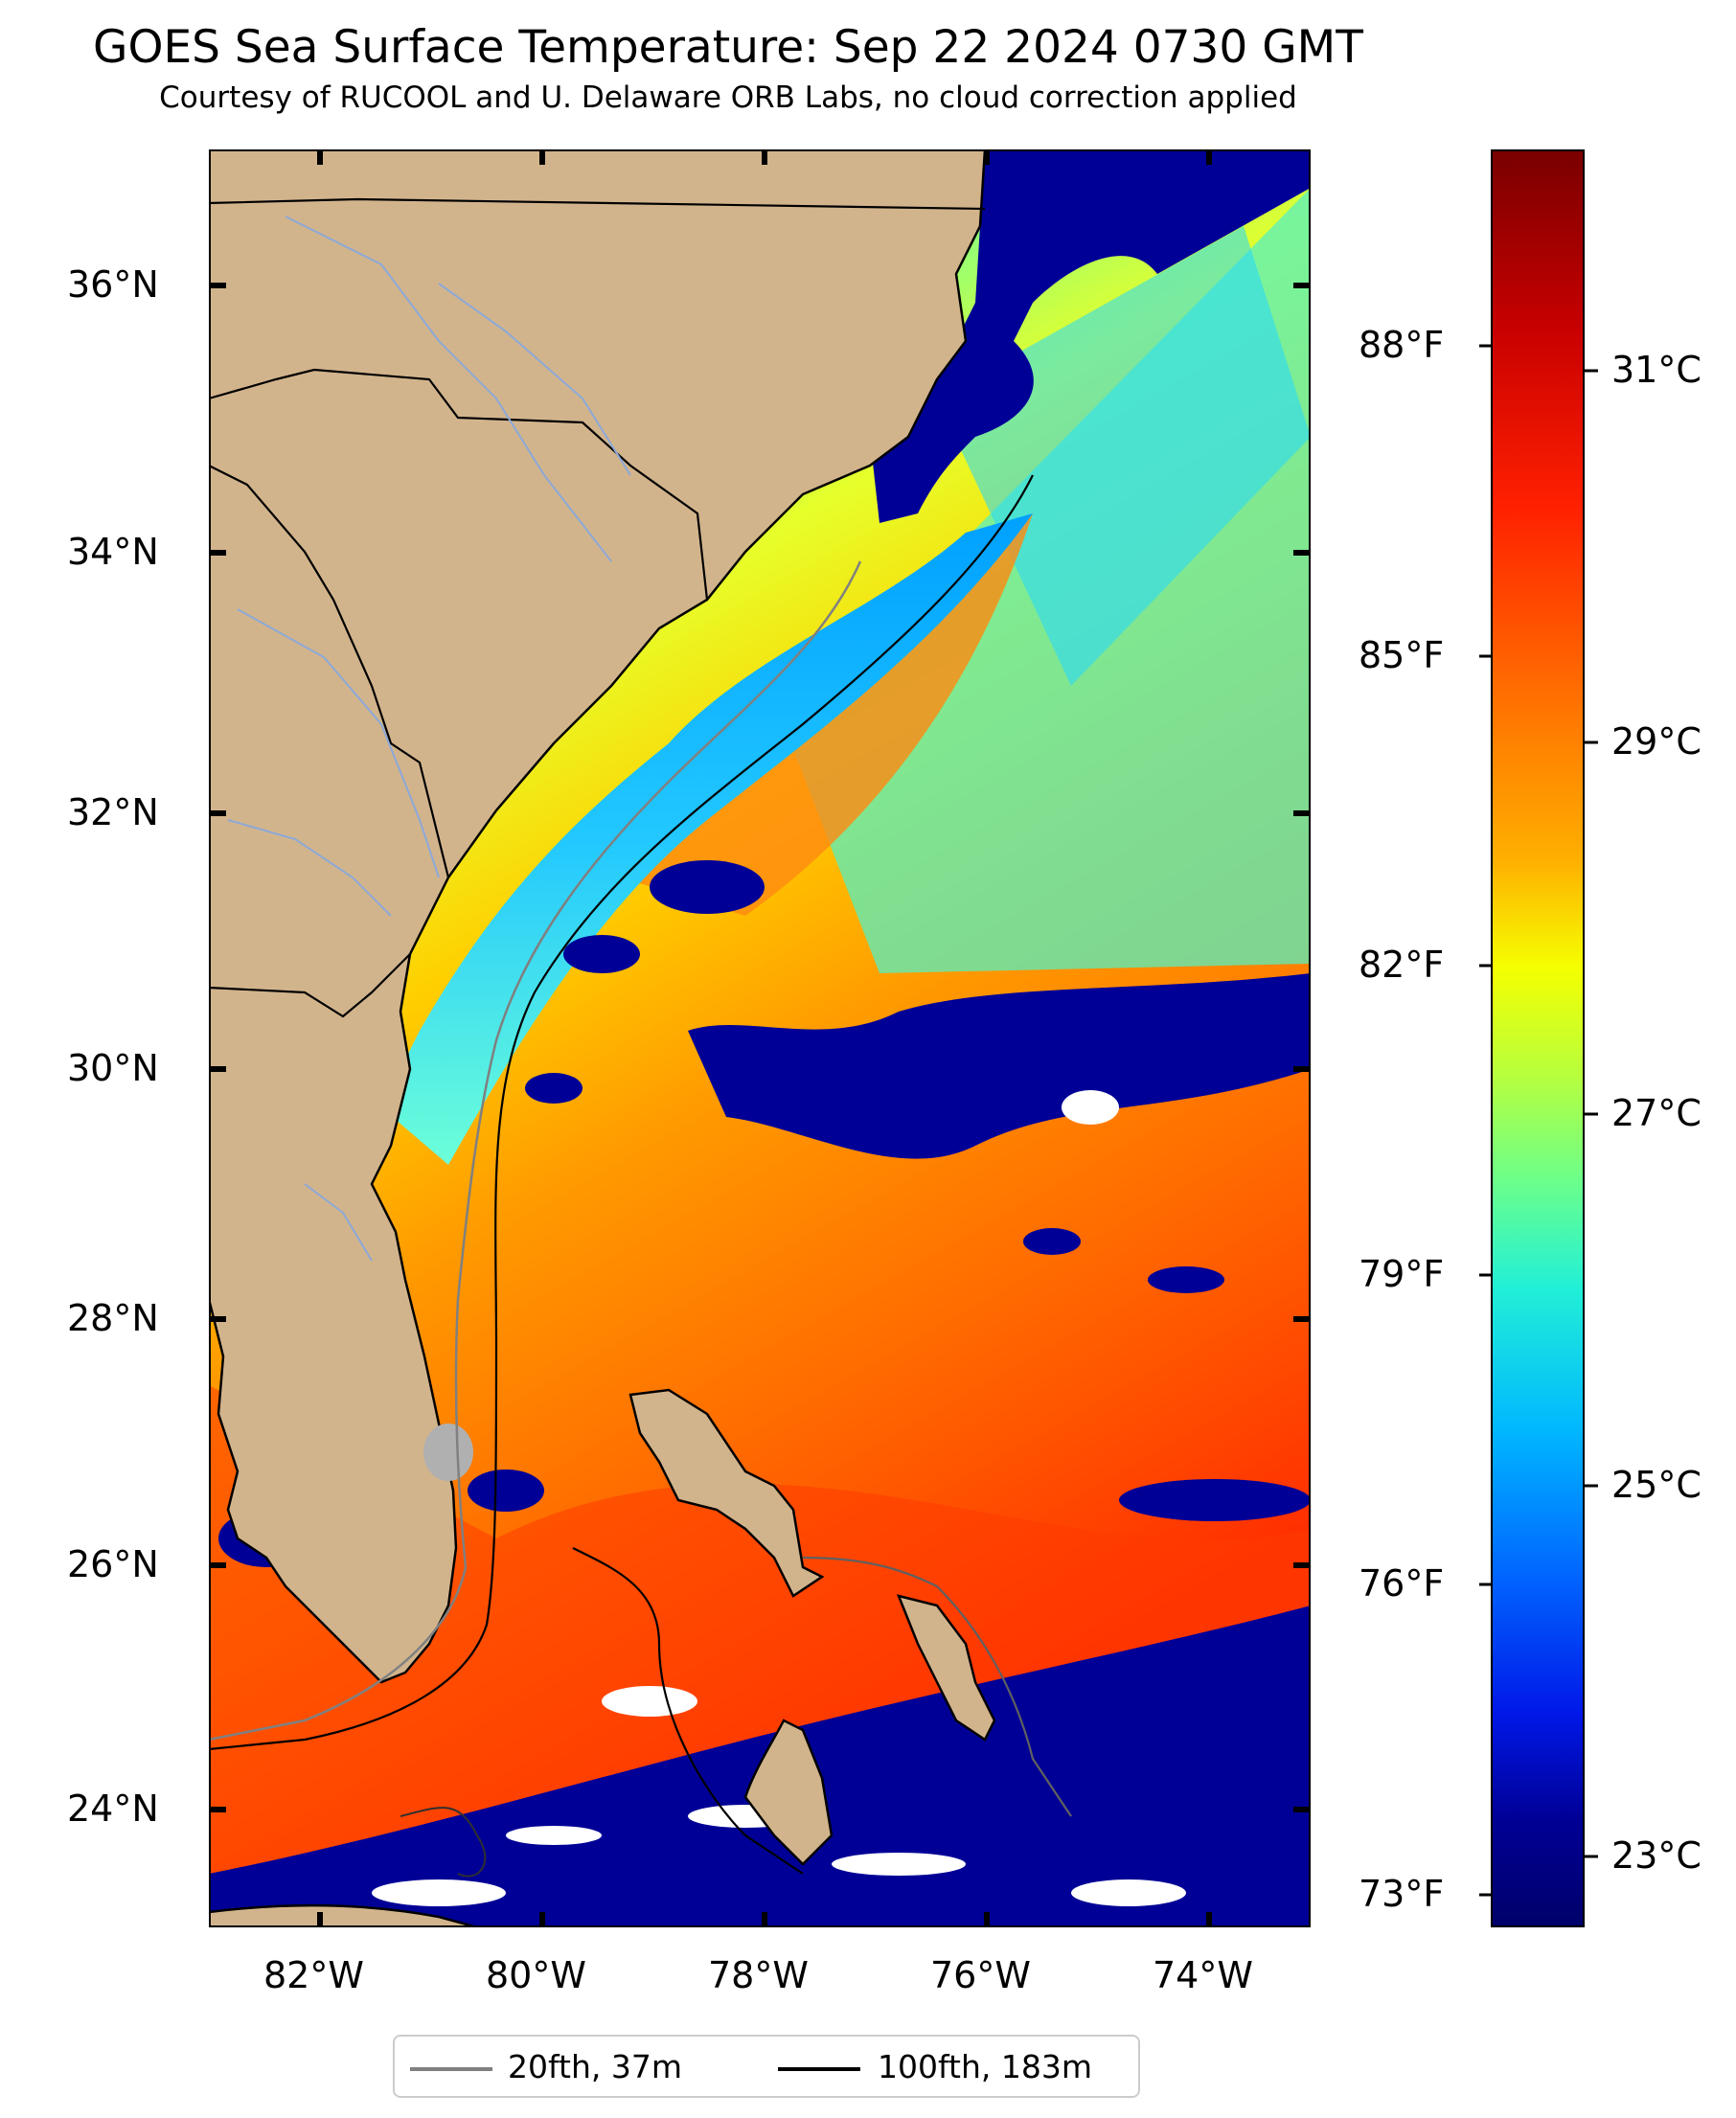 The height and width of the screenshot is (2118, 1736). What do you see at coordinates (1591, 1113) in the screenshot?
I see `colorbar-c-ticks` at bounding box center [1591, 1113].